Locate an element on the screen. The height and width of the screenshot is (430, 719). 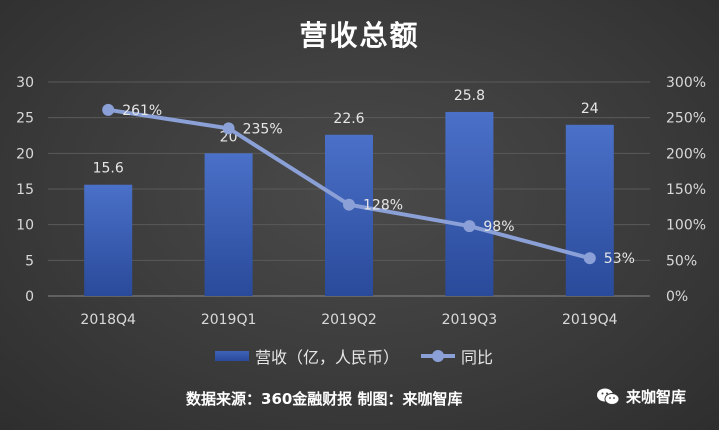
bar-value-label: 15.6 is located at coordinates (108, 169).